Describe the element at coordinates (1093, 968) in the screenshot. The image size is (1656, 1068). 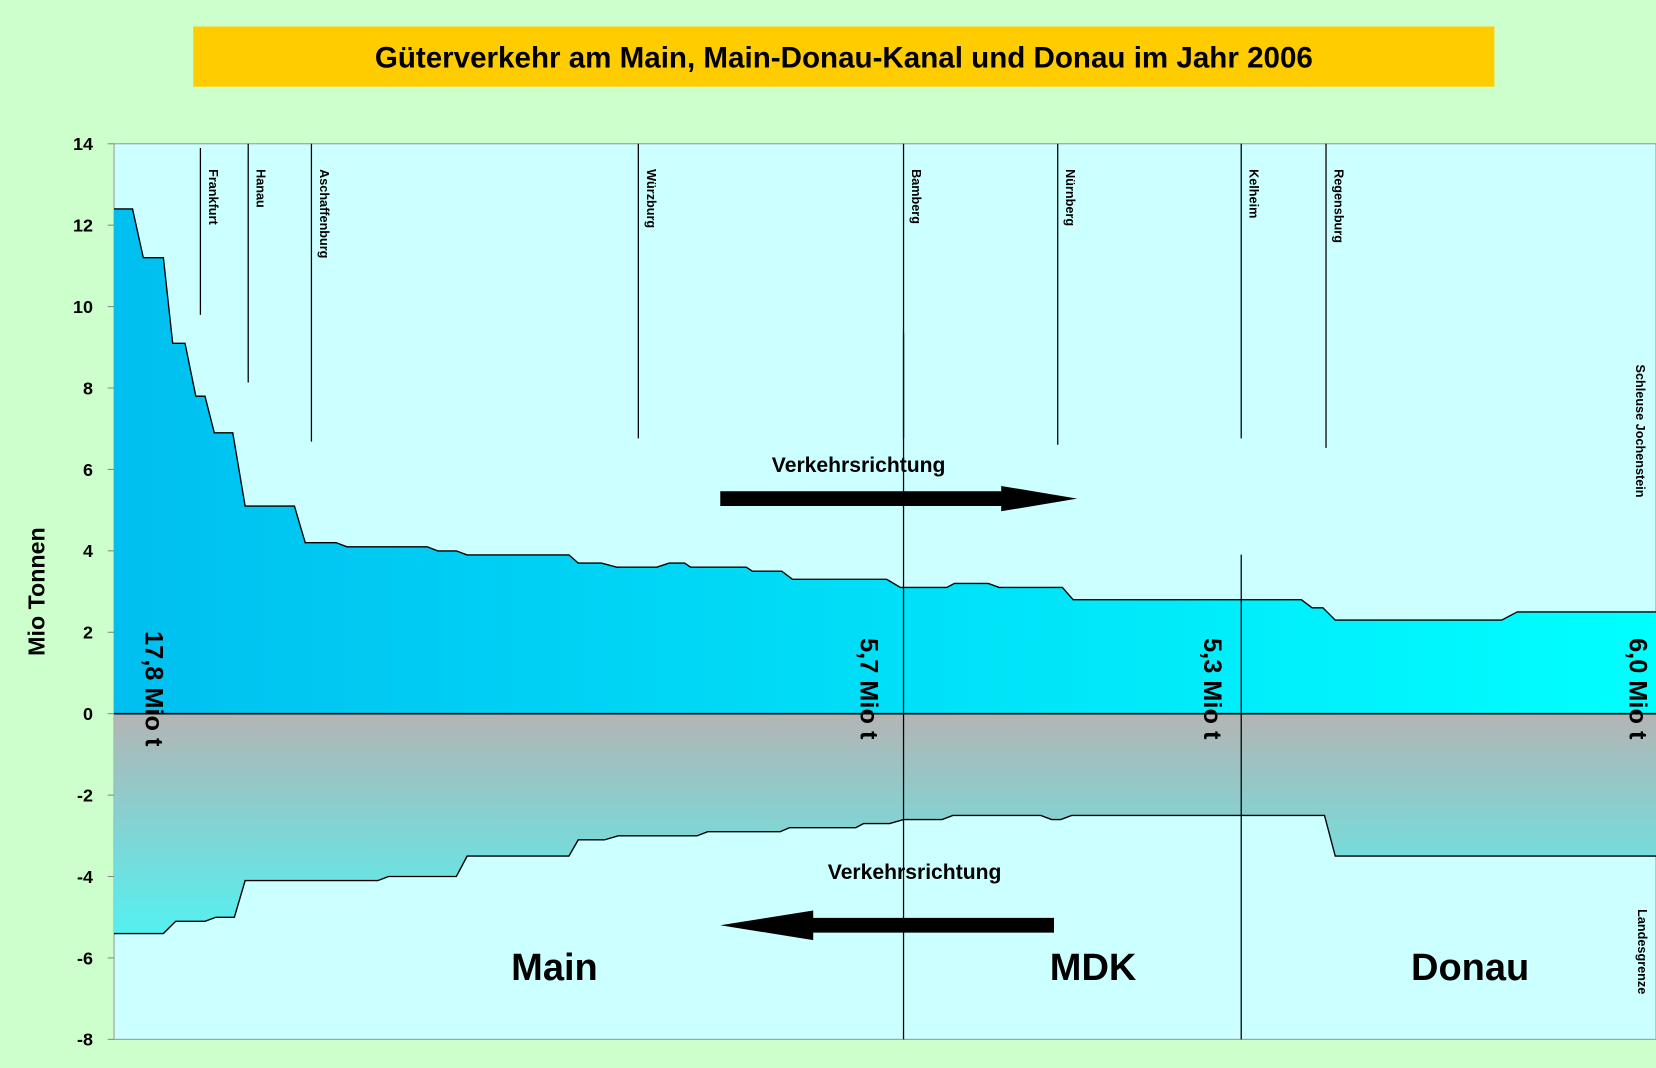
I see `section-label: MDK` at that location.